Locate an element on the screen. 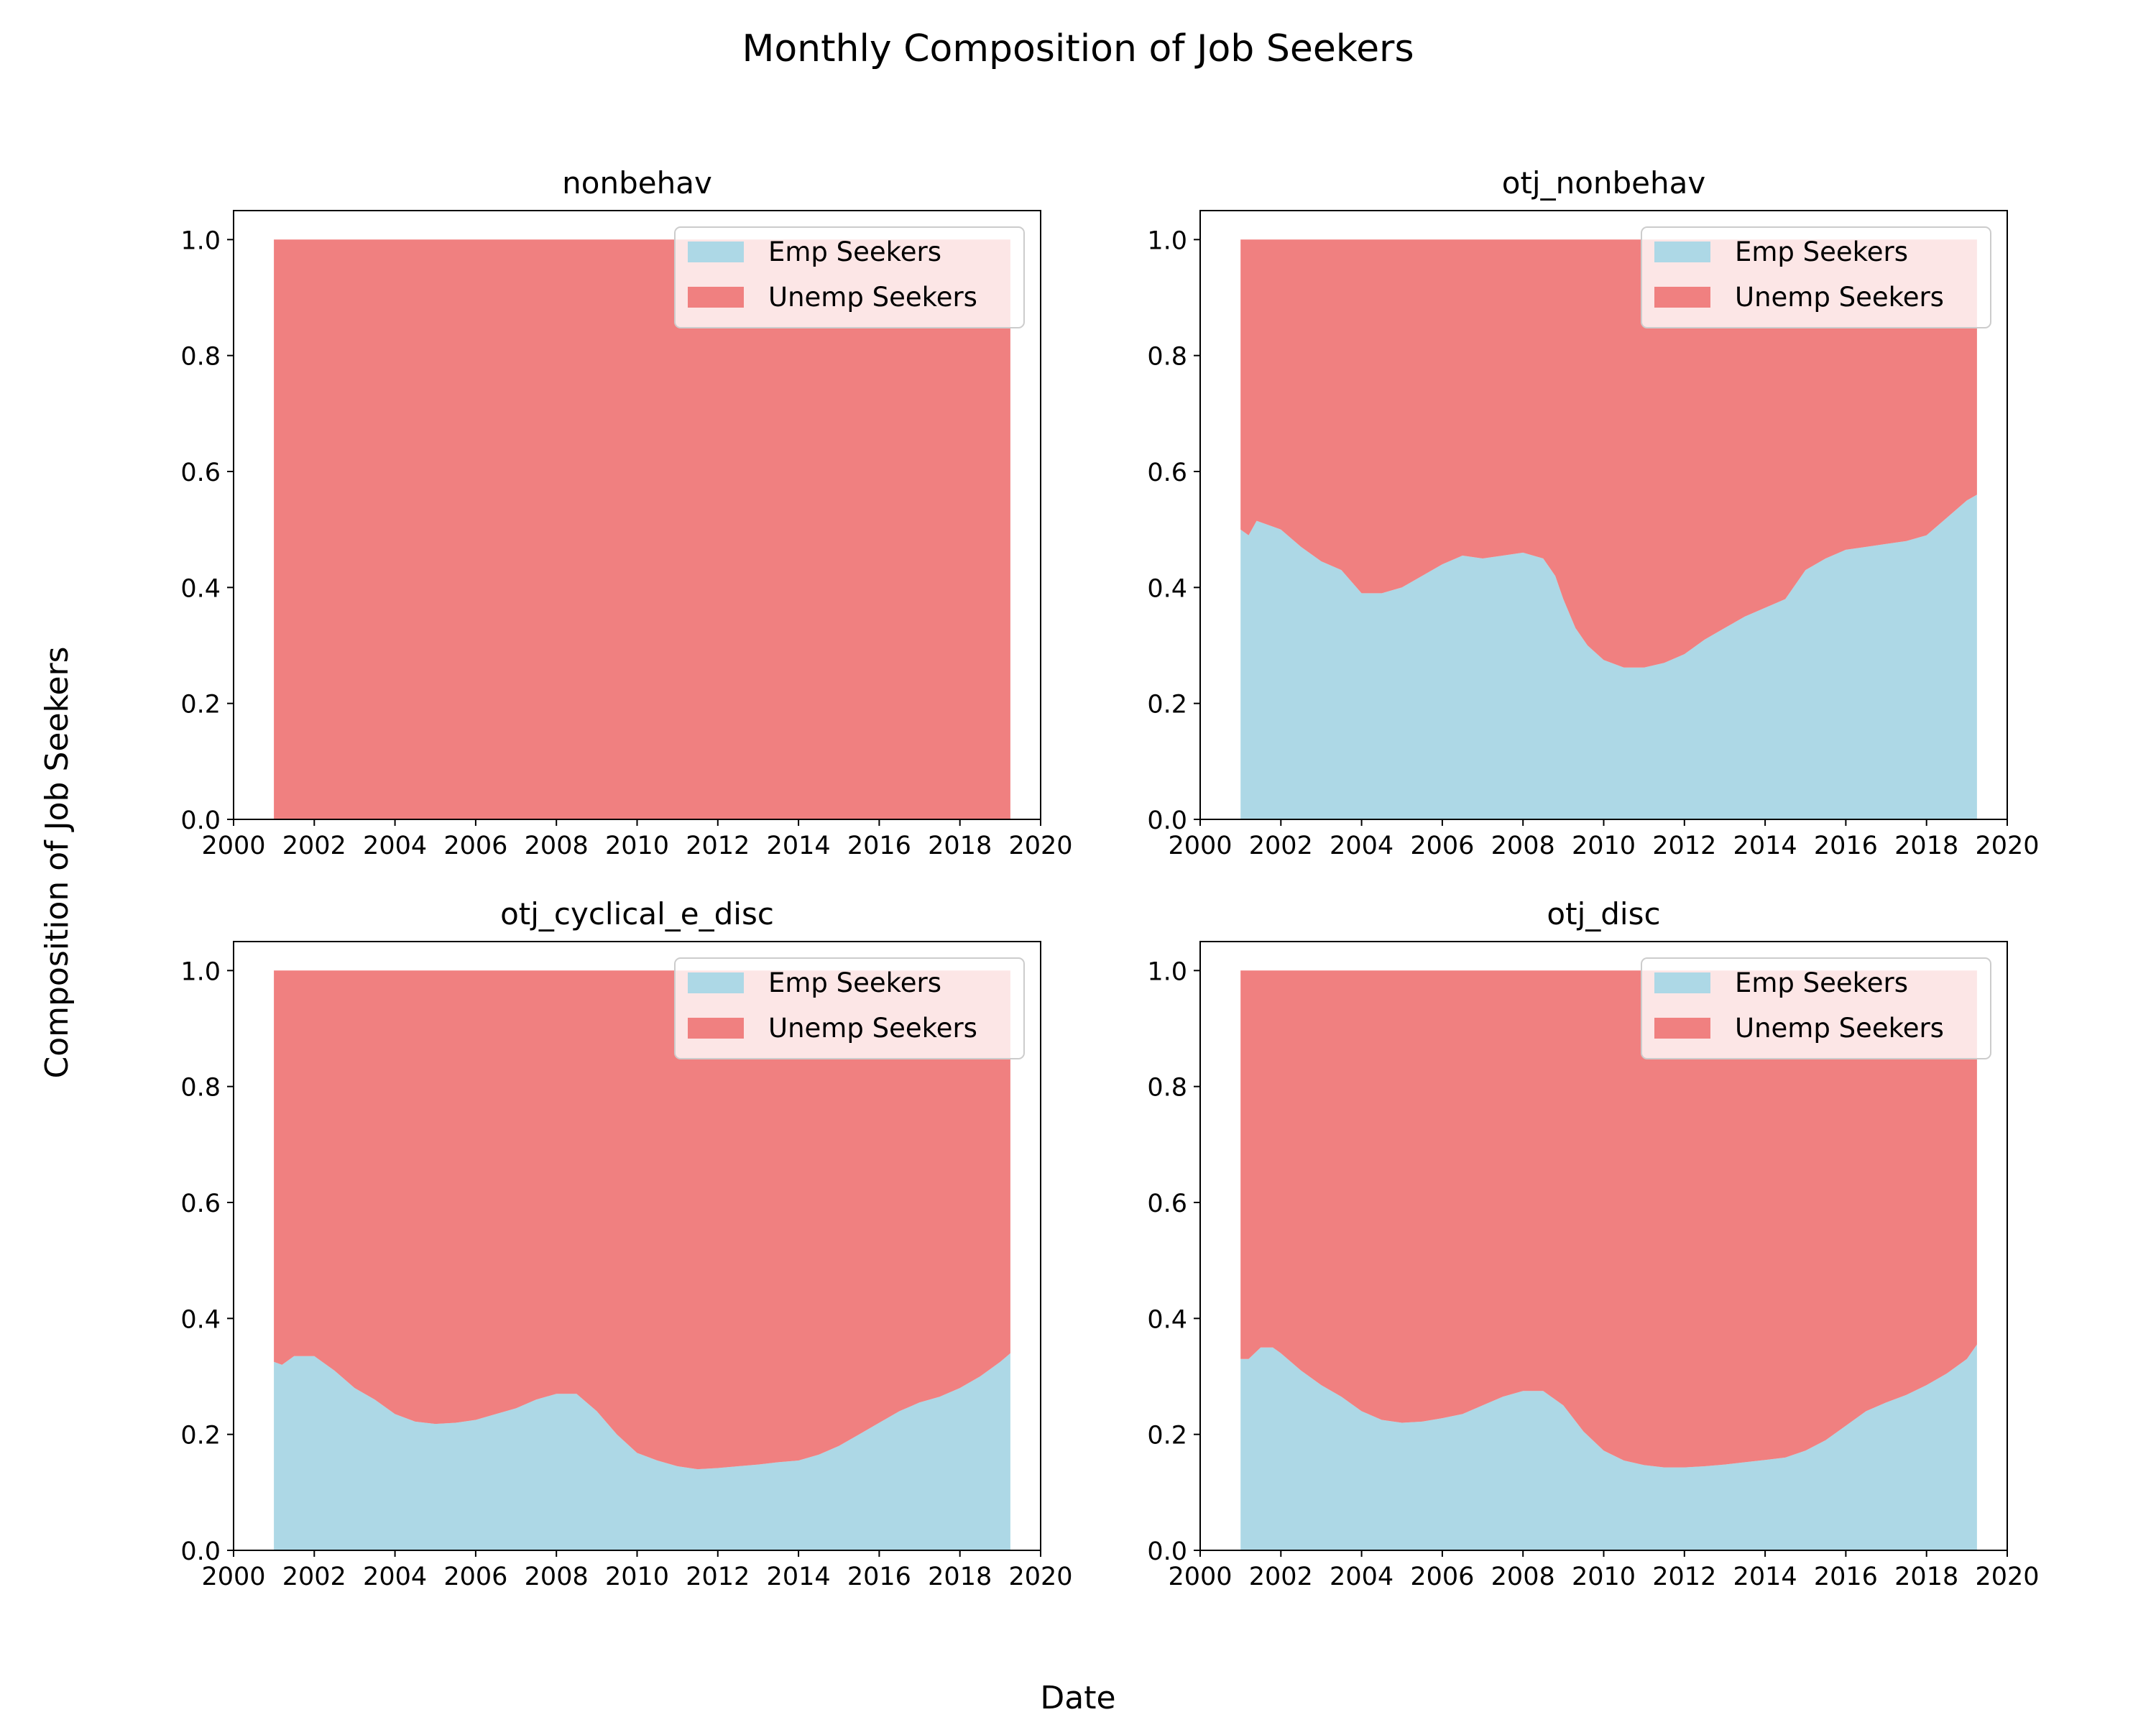 This screenshot has height=1725, width=2156. subplot-title: nonbehav is located at coordinates (637, 183).